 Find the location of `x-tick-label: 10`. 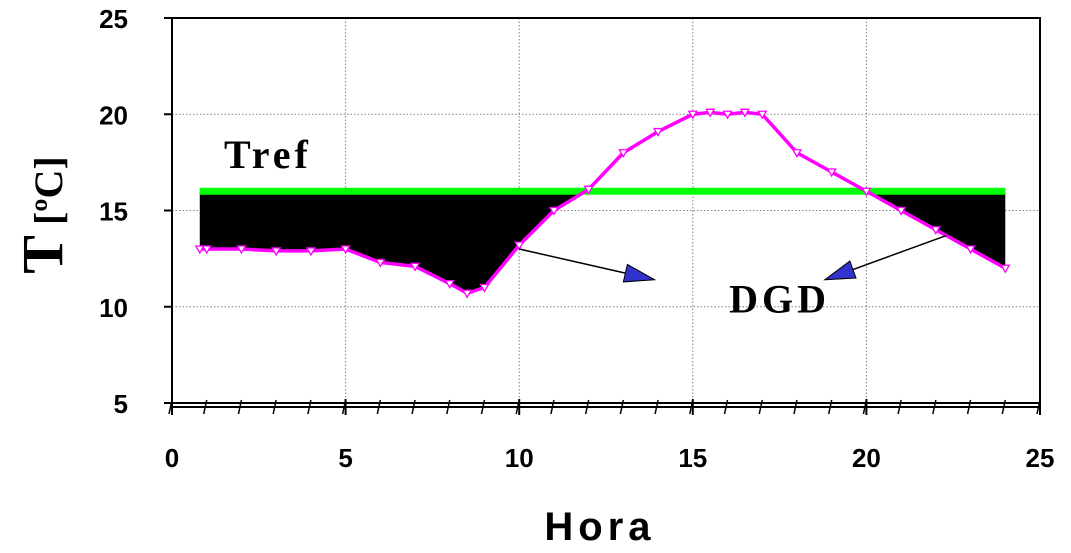

x-tick-label: 10 is located at coordinates (519, 458).